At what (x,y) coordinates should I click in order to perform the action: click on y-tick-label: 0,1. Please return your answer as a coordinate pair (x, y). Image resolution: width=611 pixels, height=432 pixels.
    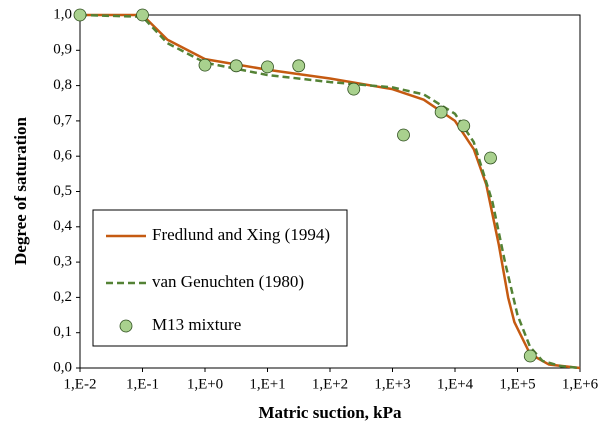
    Looking at the image, I should click on (62, 332).